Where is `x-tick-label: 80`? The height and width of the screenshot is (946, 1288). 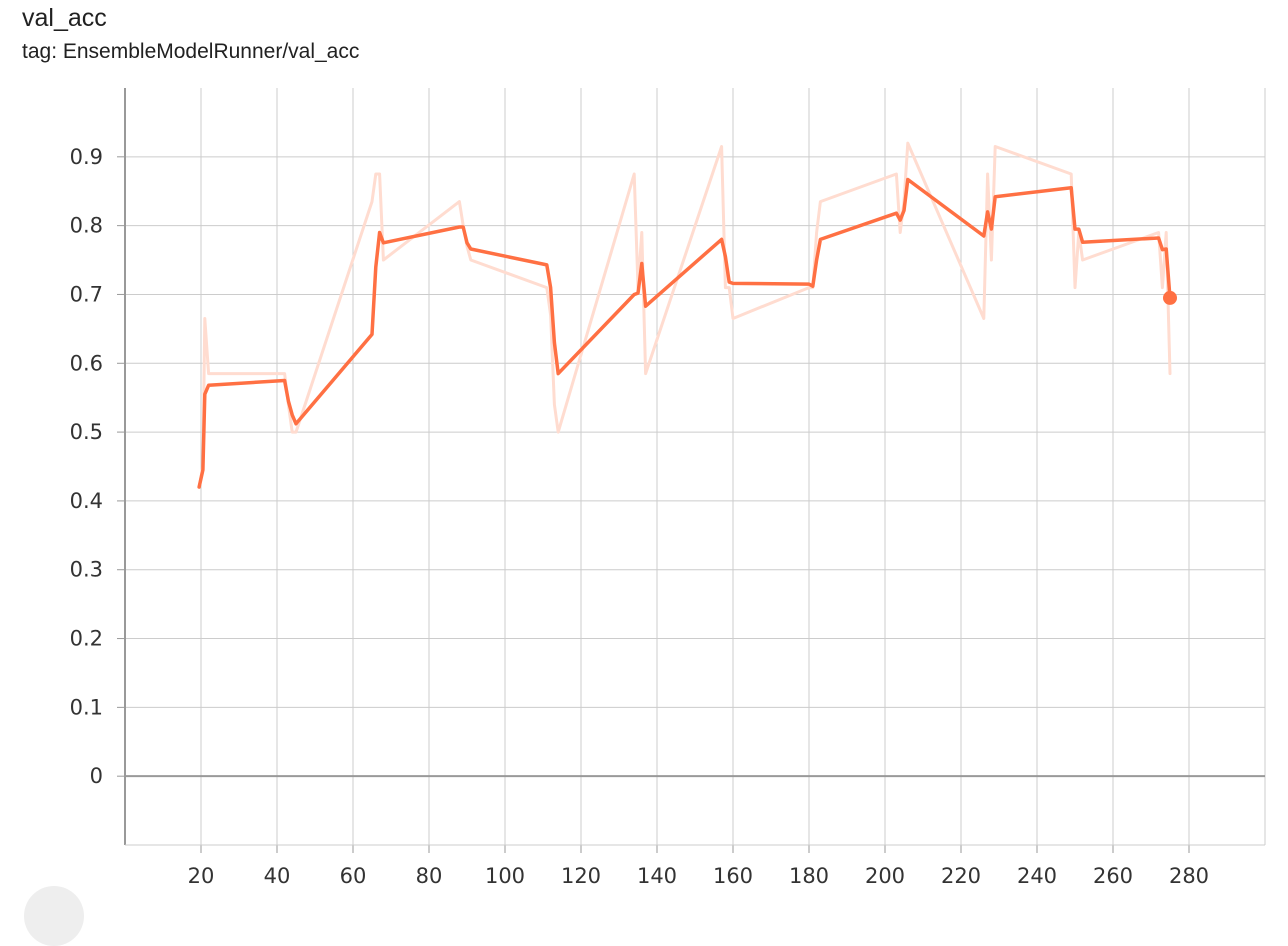 x-tick-label: 80 is located at coordinates (429, 876).